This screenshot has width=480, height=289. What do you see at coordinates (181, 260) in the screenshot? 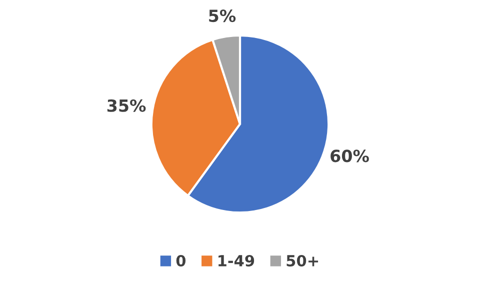
I see `legend-label: 0` at bounding box center [181, 260].